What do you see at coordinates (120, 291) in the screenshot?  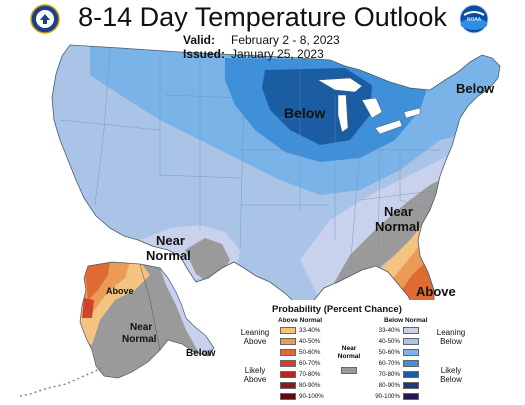 I see `label-above-alaska: Above` at bounding box center [120, 291].